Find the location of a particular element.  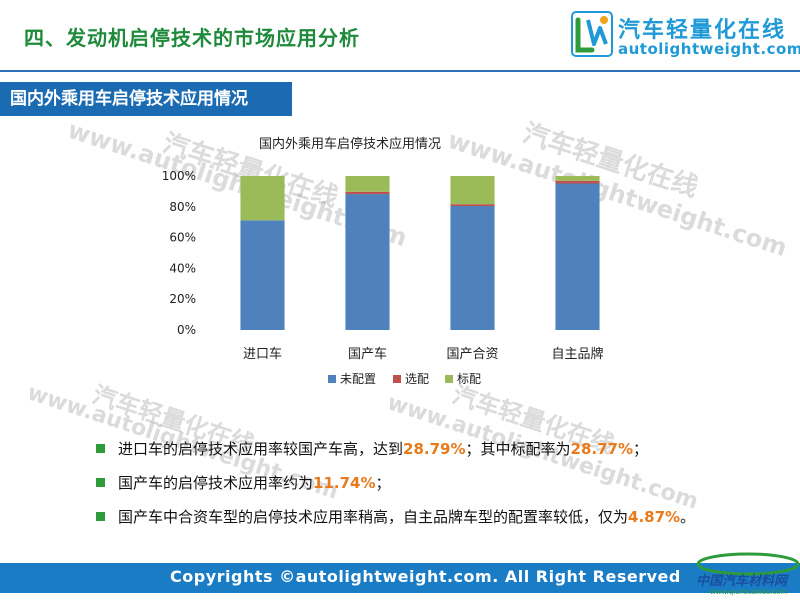

highlight-value: 4.87% is located at coordinates (654, 517).